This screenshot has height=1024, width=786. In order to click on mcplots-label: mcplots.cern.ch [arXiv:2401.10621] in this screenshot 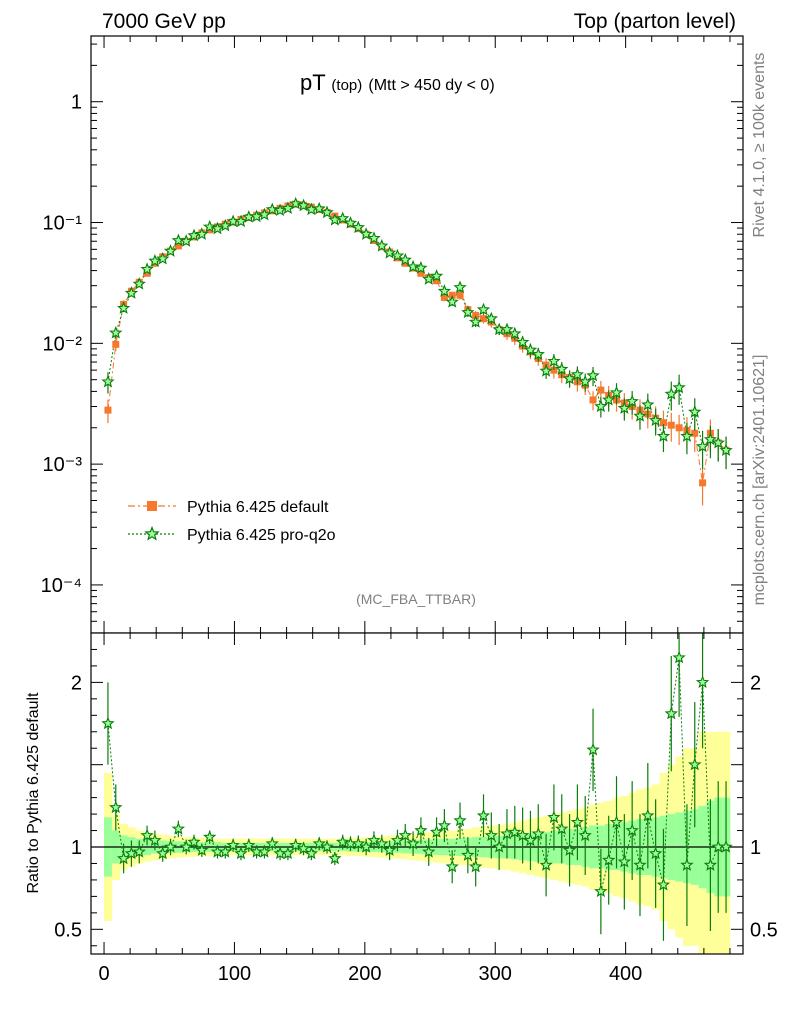, I will do `click(759, 480)`.